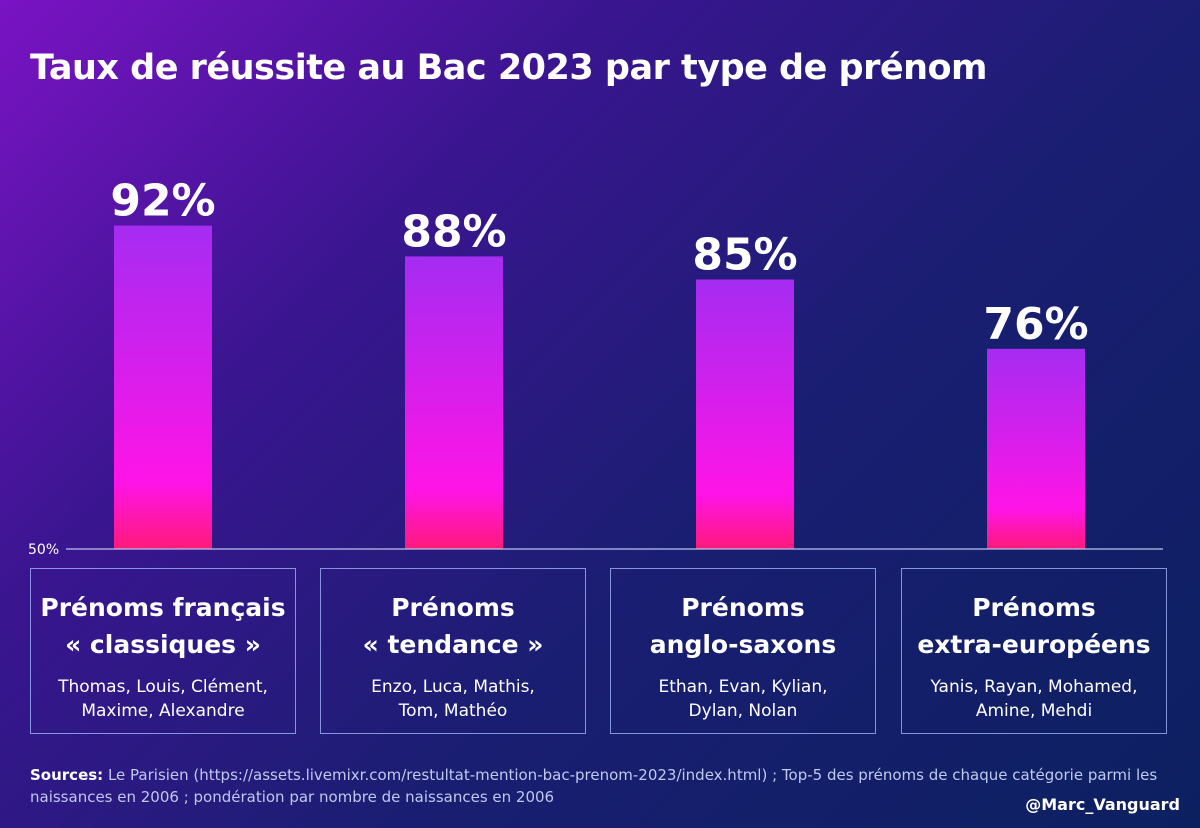 The height and width of the screenshot is (828, 1200). What do you see at coordinates (453, 687) in the screenshot?
I see `category-examples-line: Enzo, Luca, Mathis,` at bounding box center [453, 687].